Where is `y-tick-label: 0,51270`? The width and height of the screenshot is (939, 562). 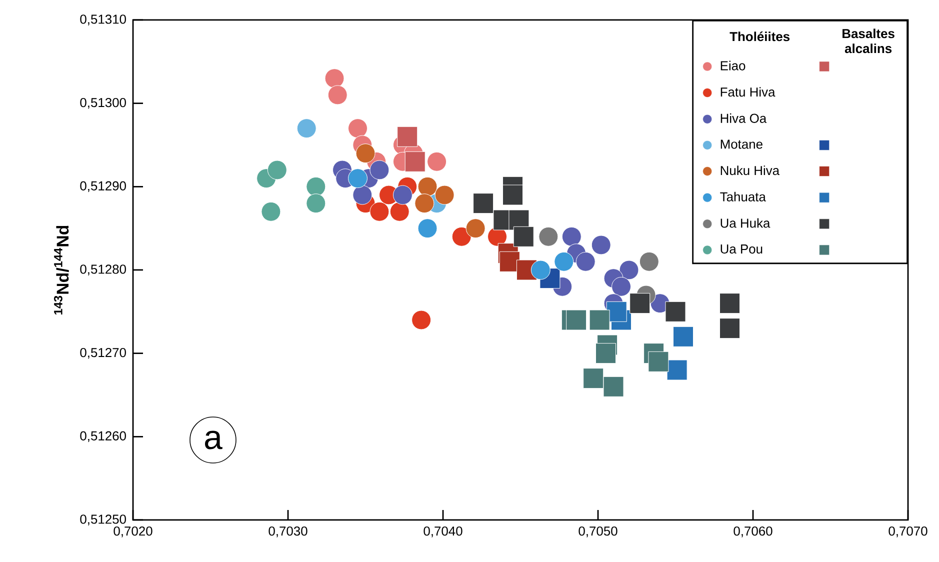 y-tick-label: 0,51270 is located at coordinates (103, 353).